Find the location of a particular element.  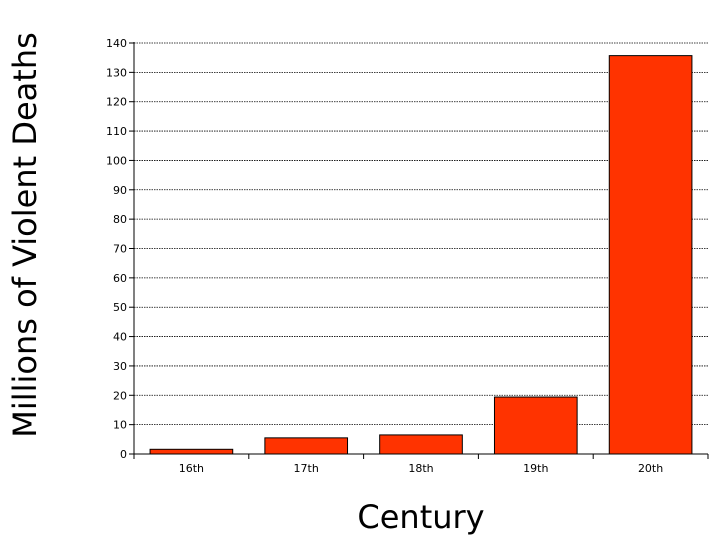

x-tick-label: 16th is located at coordinates (191, 468).